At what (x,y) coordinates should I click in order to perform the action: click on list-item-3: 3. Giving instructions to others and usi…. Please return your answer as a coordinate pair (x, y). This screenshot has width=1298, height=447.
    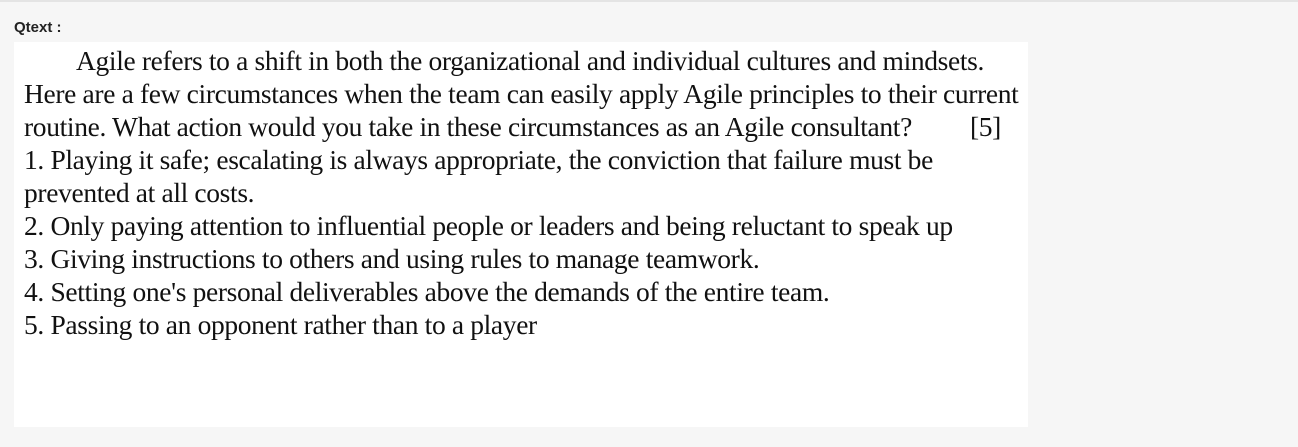
    Looking at the image, I should click on (392, 258).